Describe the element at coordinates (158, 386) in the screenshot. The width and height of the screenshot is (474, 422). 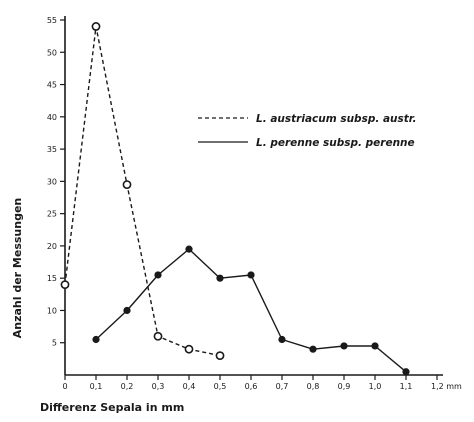
I see `x-tick-label: 0,3` at that location.